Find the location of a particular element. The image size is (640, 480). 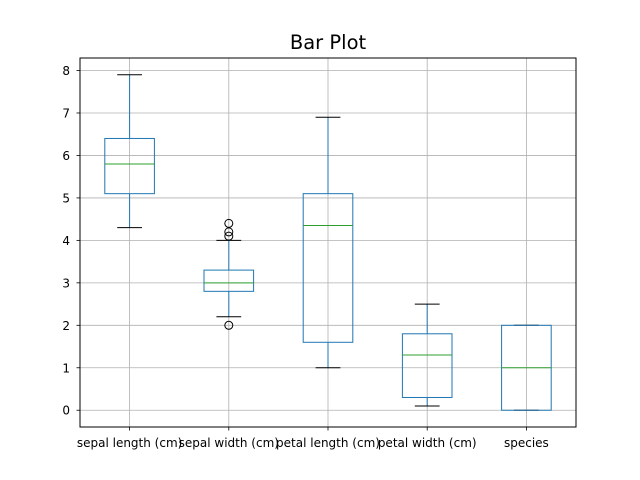

y-tick-label: 6 is located at coordinates (66, 156).